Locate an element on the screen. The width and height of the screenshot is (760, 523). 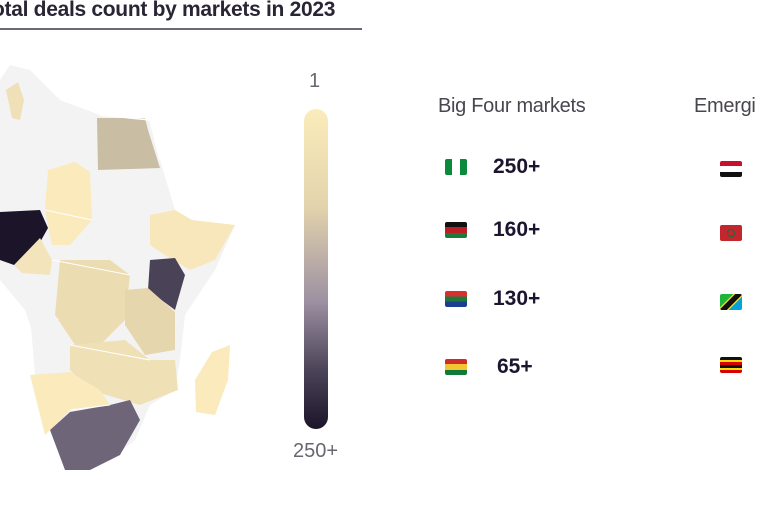
emerging-heading: Emergi is located at coordinates (725, 106).